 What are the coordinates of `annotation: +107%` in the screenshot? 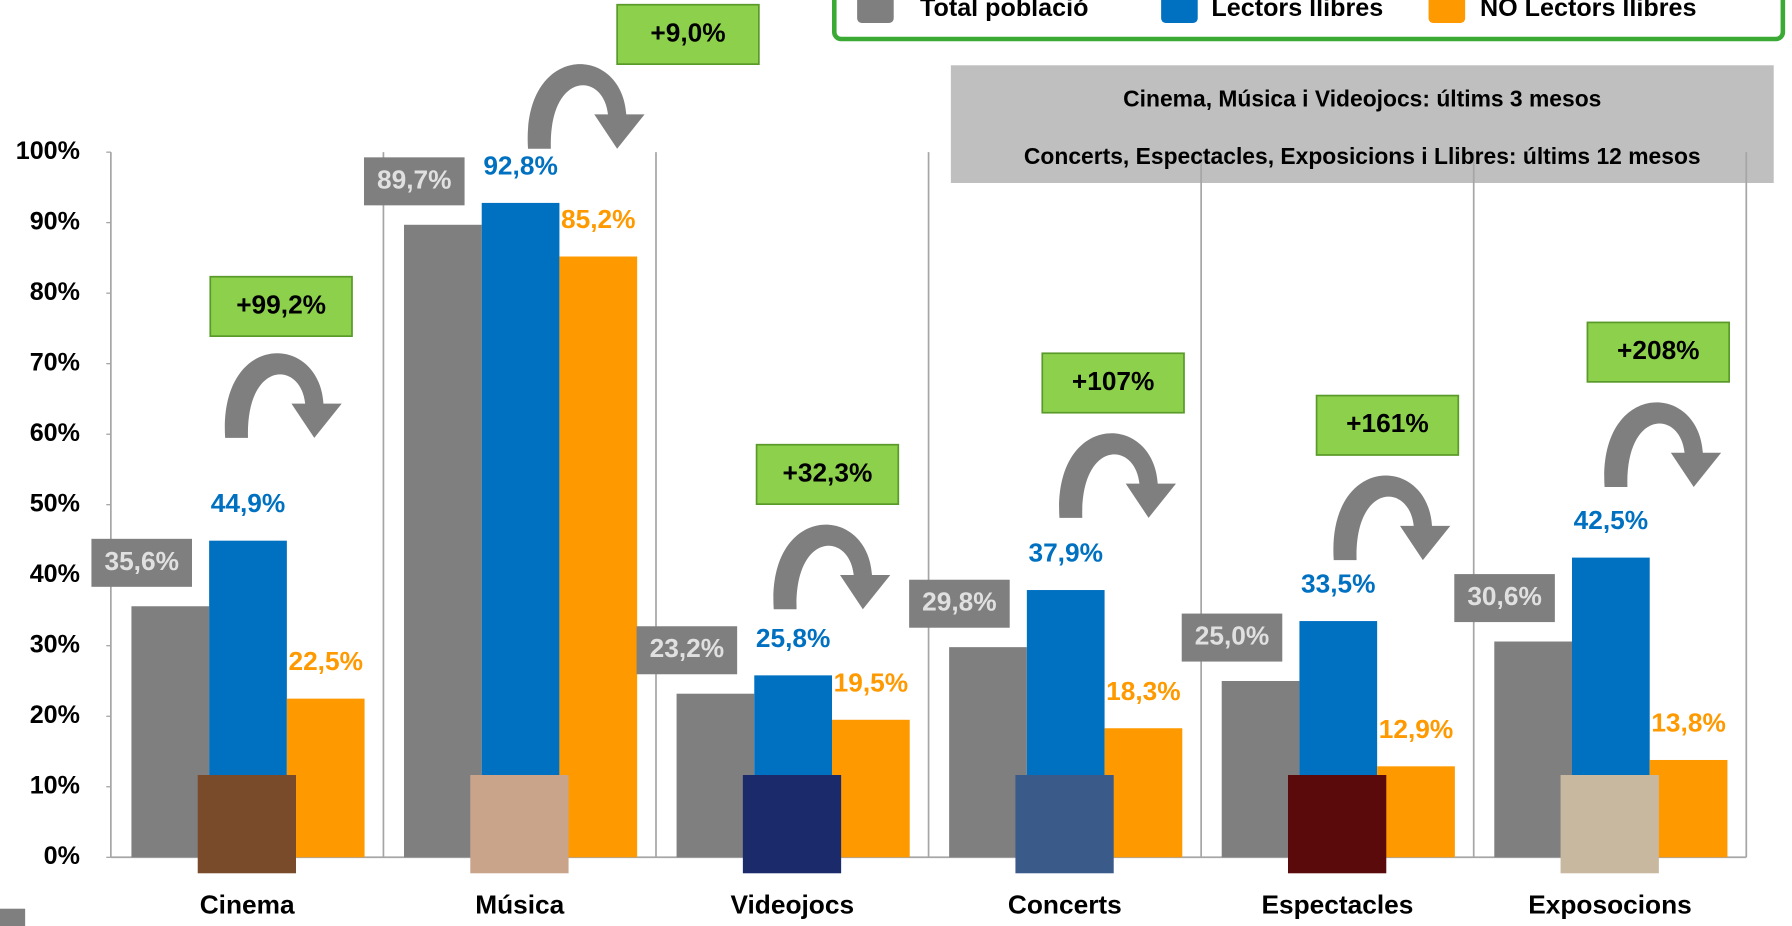 It's located at (1113, 381).